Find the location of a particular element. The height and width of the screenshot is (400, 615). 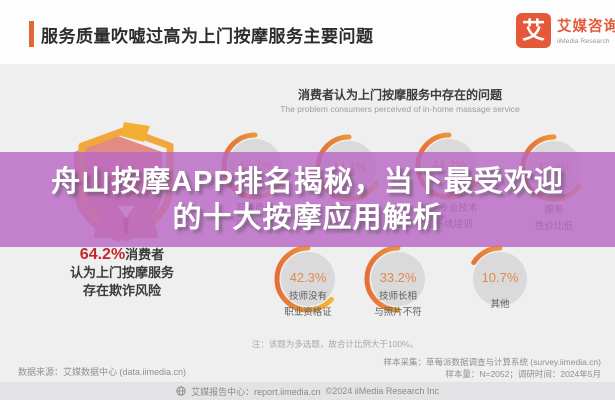

brand-name: 艾媒咨询 is located at coordinates (586, 27).